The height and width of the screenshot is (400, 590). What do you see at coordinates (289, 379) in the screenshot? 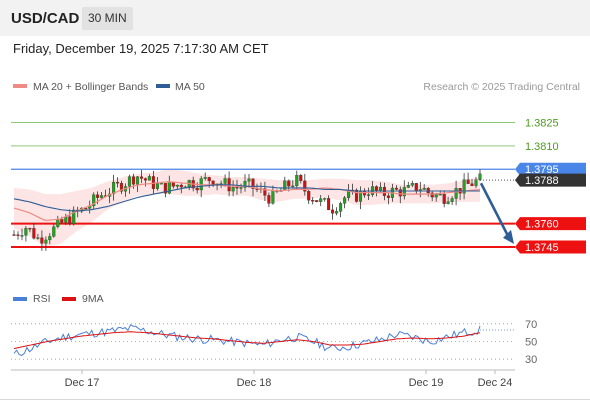
I see `x-axis: Dec 17 Dec 18 Dec 19 Dec 24` at bounding box center [289, 379].